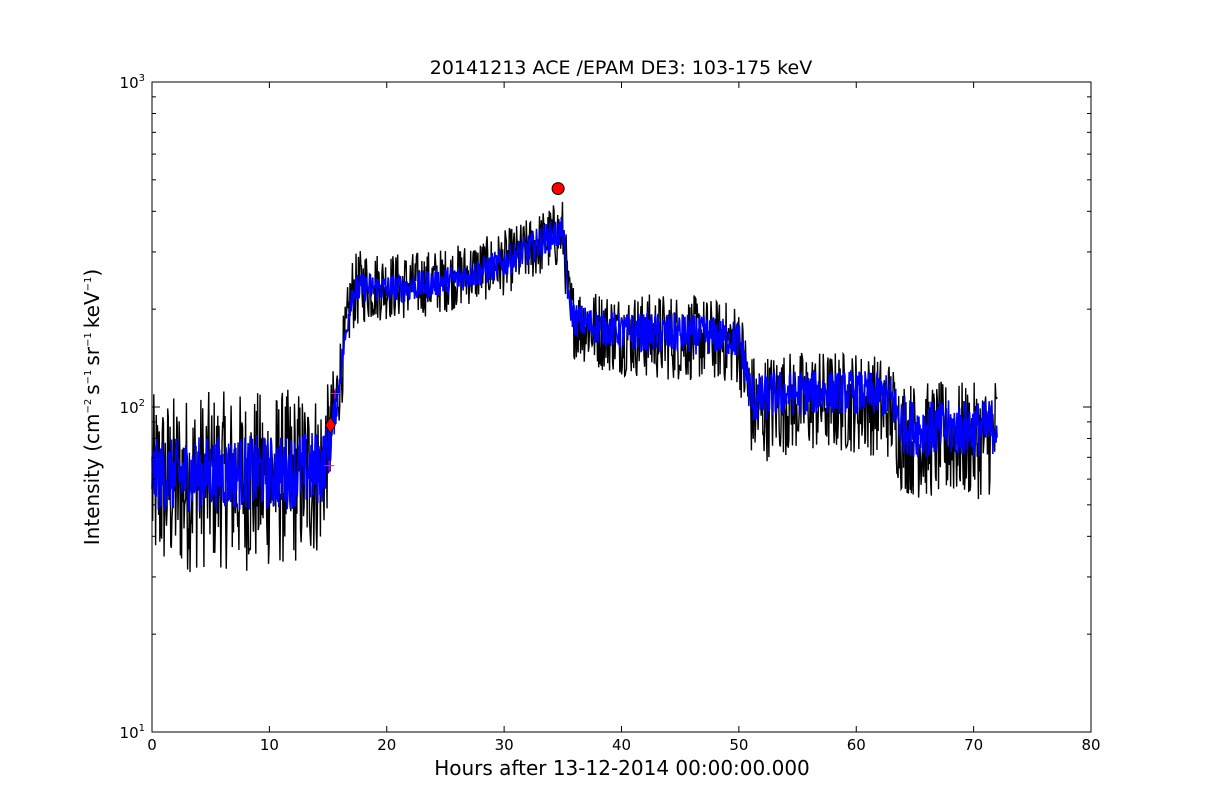  What do you see at coordinates (330, 425) in the screenshot?
I see `onset-marker` at bounding box center [330, 425].